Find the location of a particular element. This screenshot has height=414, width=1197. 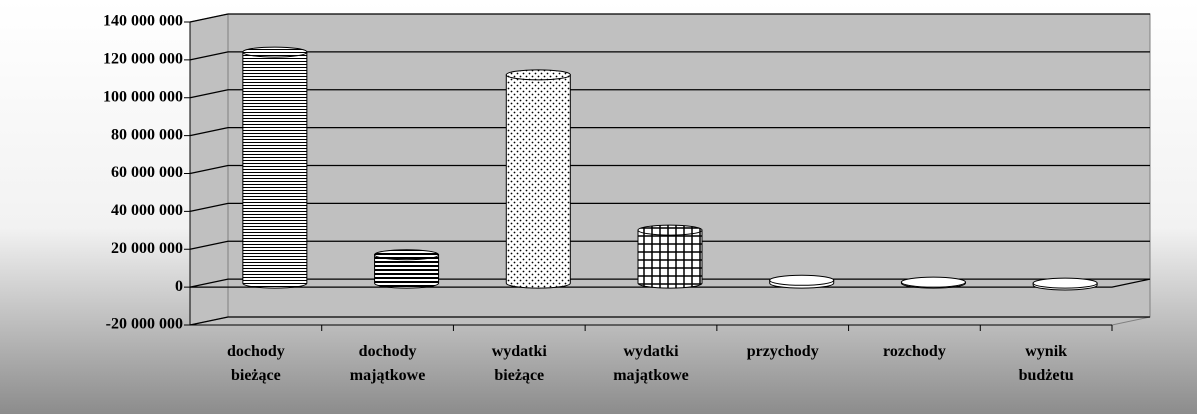

x-tick-label: dochody bieżące is located at coordinates (256, 363).